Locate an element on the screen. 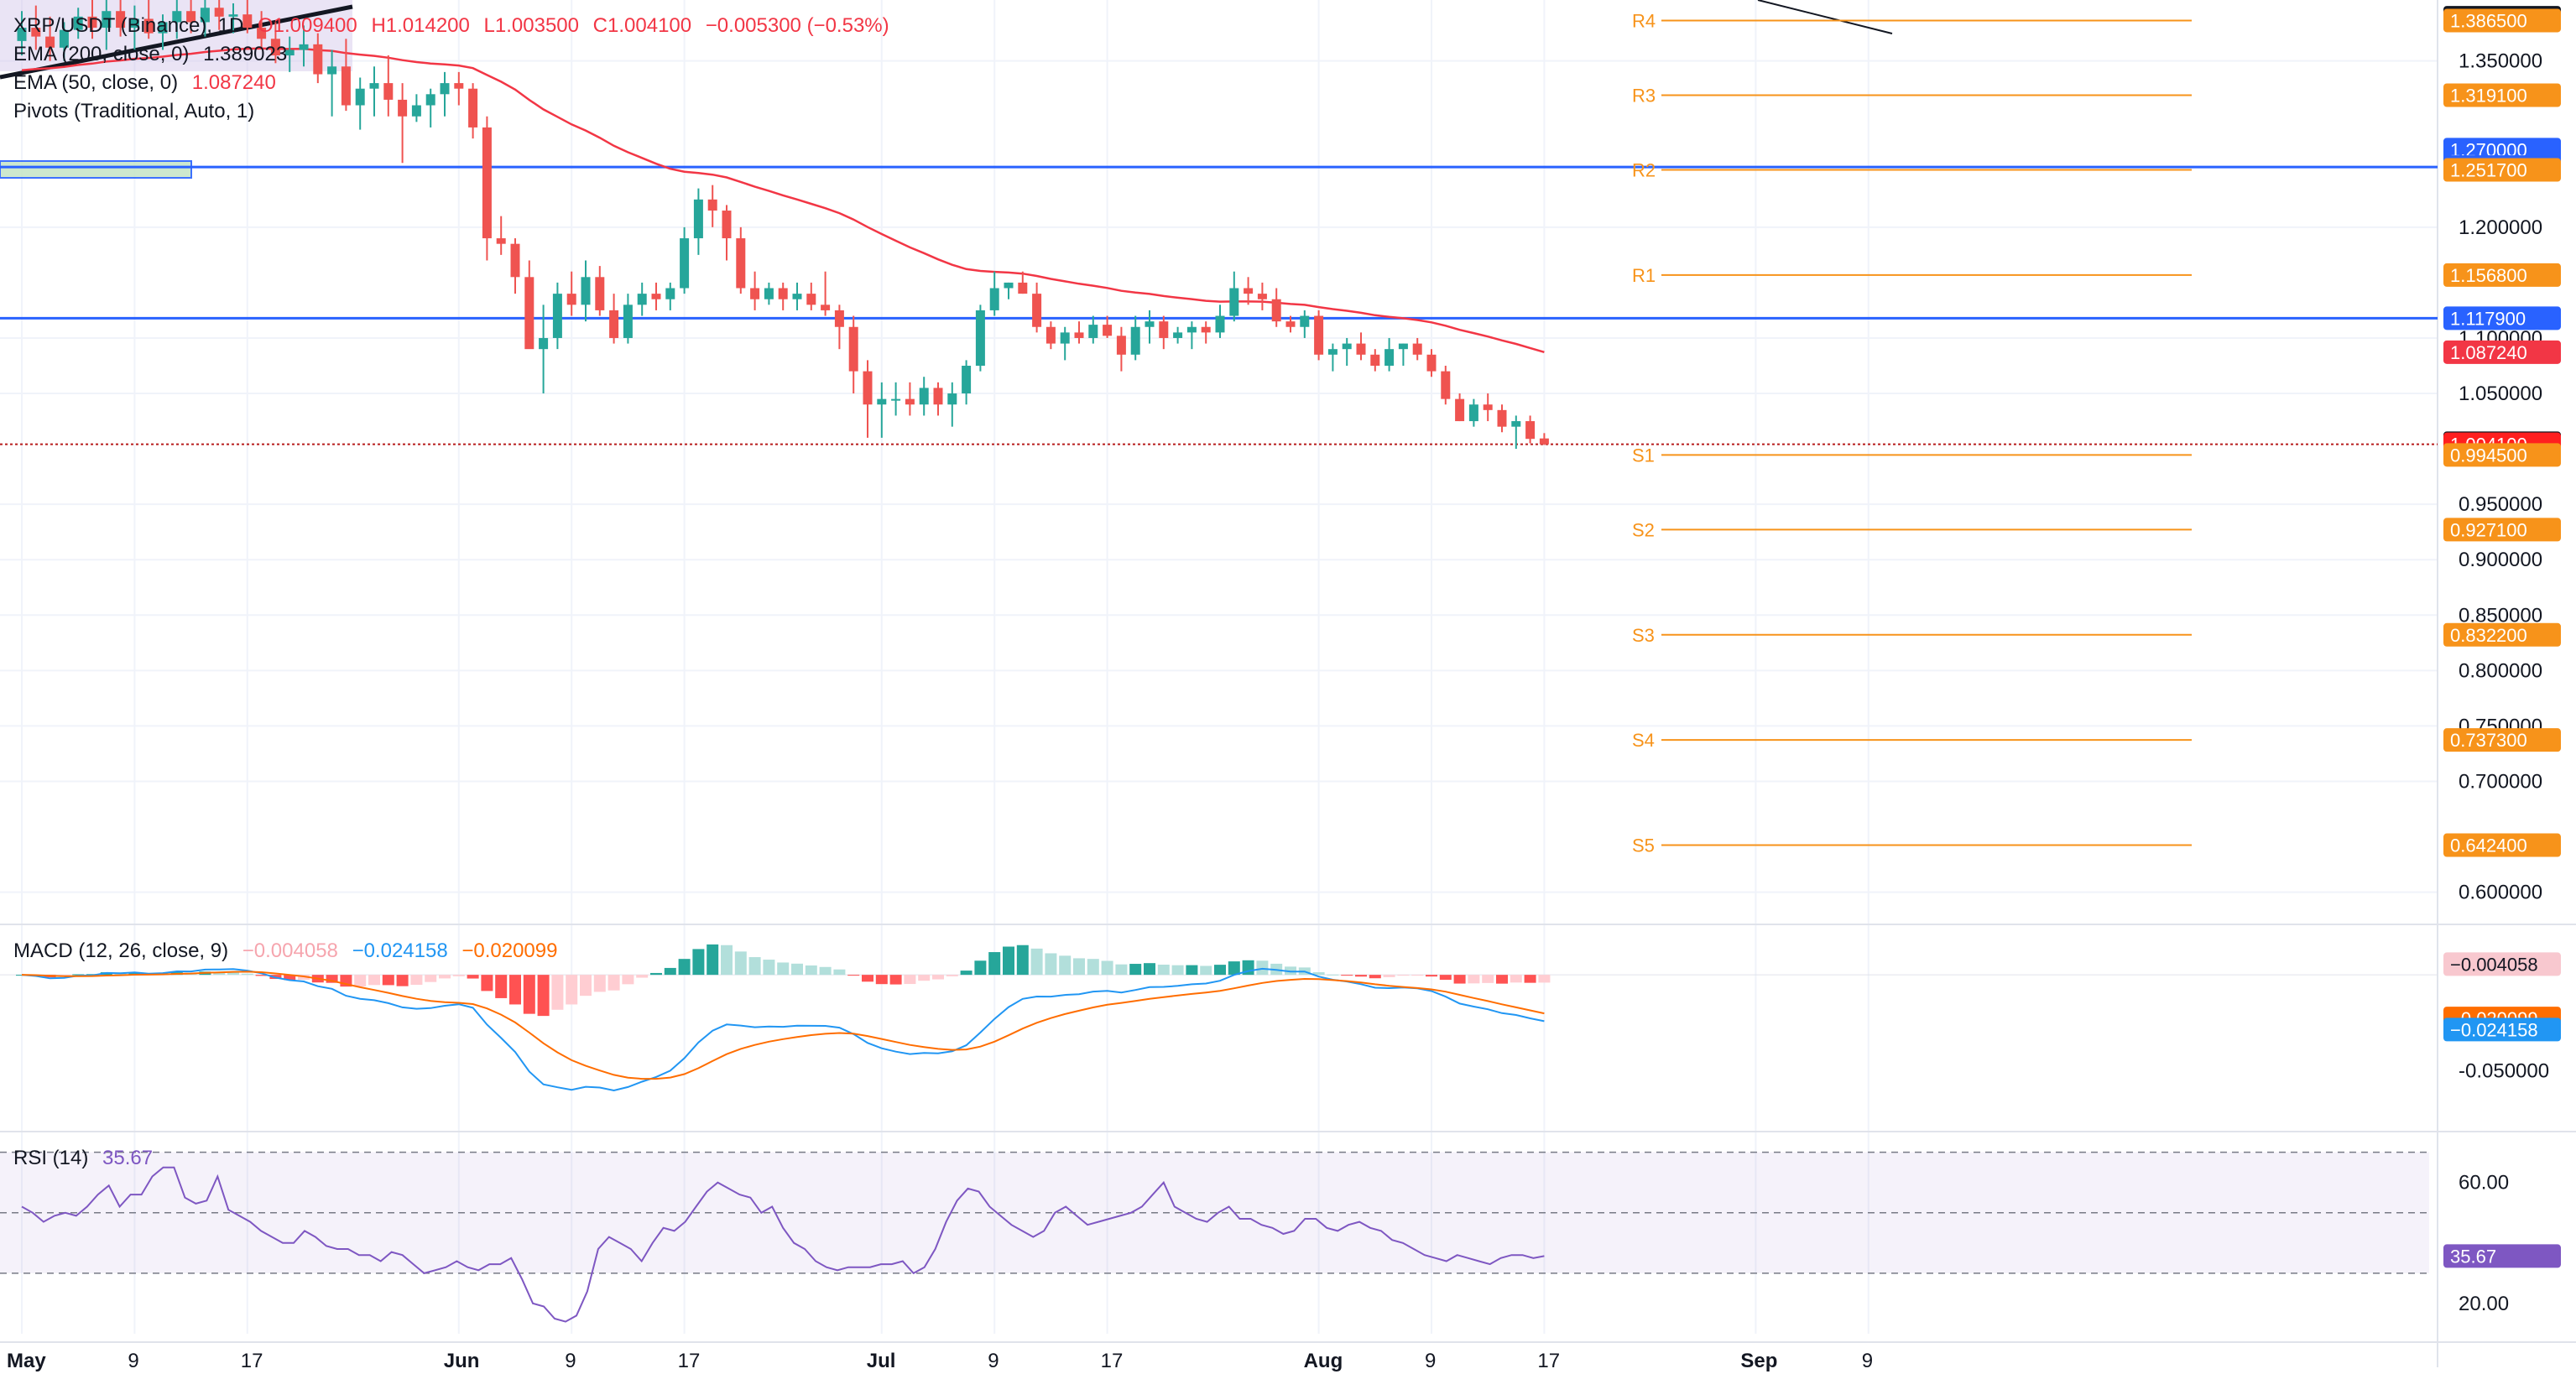 Image resolution: width=2576 pixels, height=1400 pixels. trend-line-left is located at coordinates (176, 42).